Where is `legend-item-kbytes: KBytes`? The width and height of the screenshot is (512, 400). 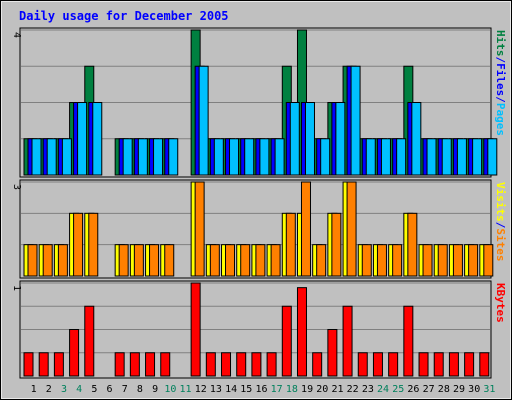 legend-item-kbytes: KBytes is located at coordinates (500, 303).